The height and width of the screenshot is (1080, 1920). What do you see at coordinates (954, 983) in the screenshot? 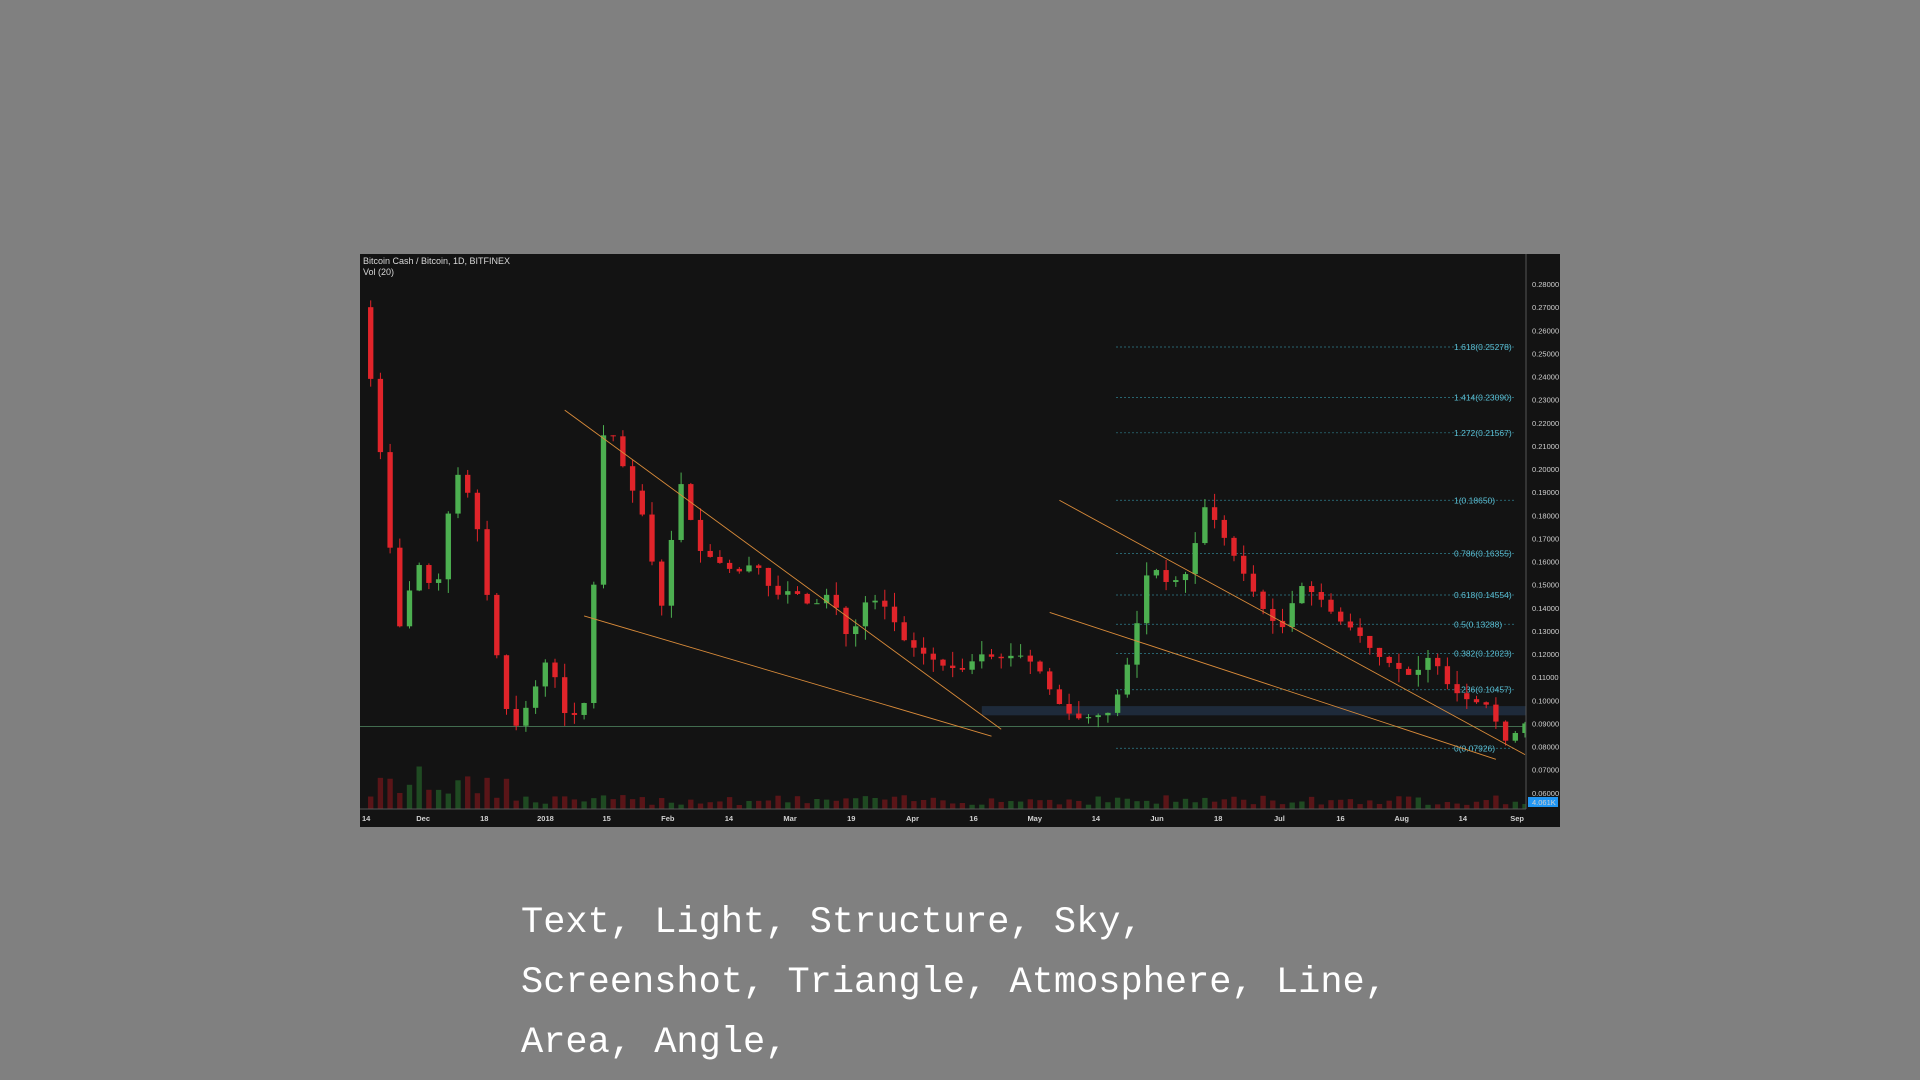
I see `caption-line: Screenshot, Triangle, Atmosphere, Line,` at bounding box center [954, 983].